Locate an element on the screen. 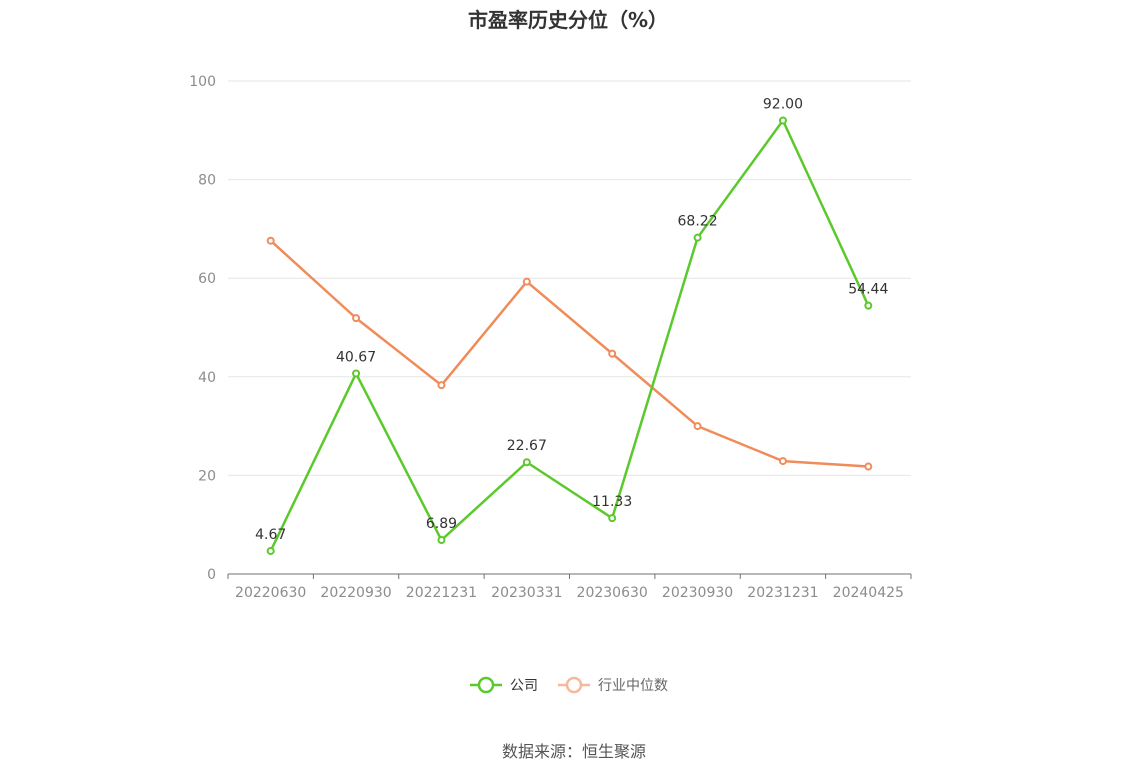 This screenshot has height=776, width=1148. data-label: 54.44 is located at coordinates (868, 290).